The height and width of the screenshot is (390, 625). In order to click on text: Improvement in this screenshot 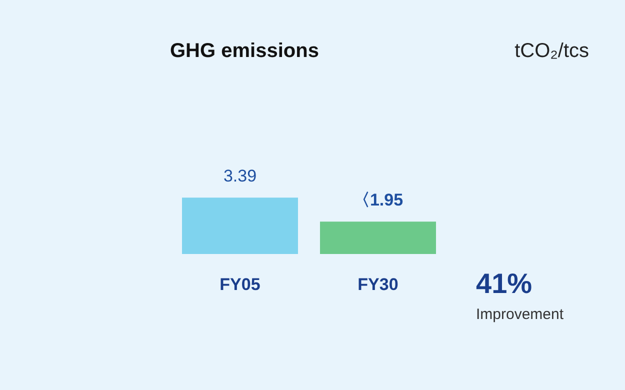, I will do `click(520, 314)`.